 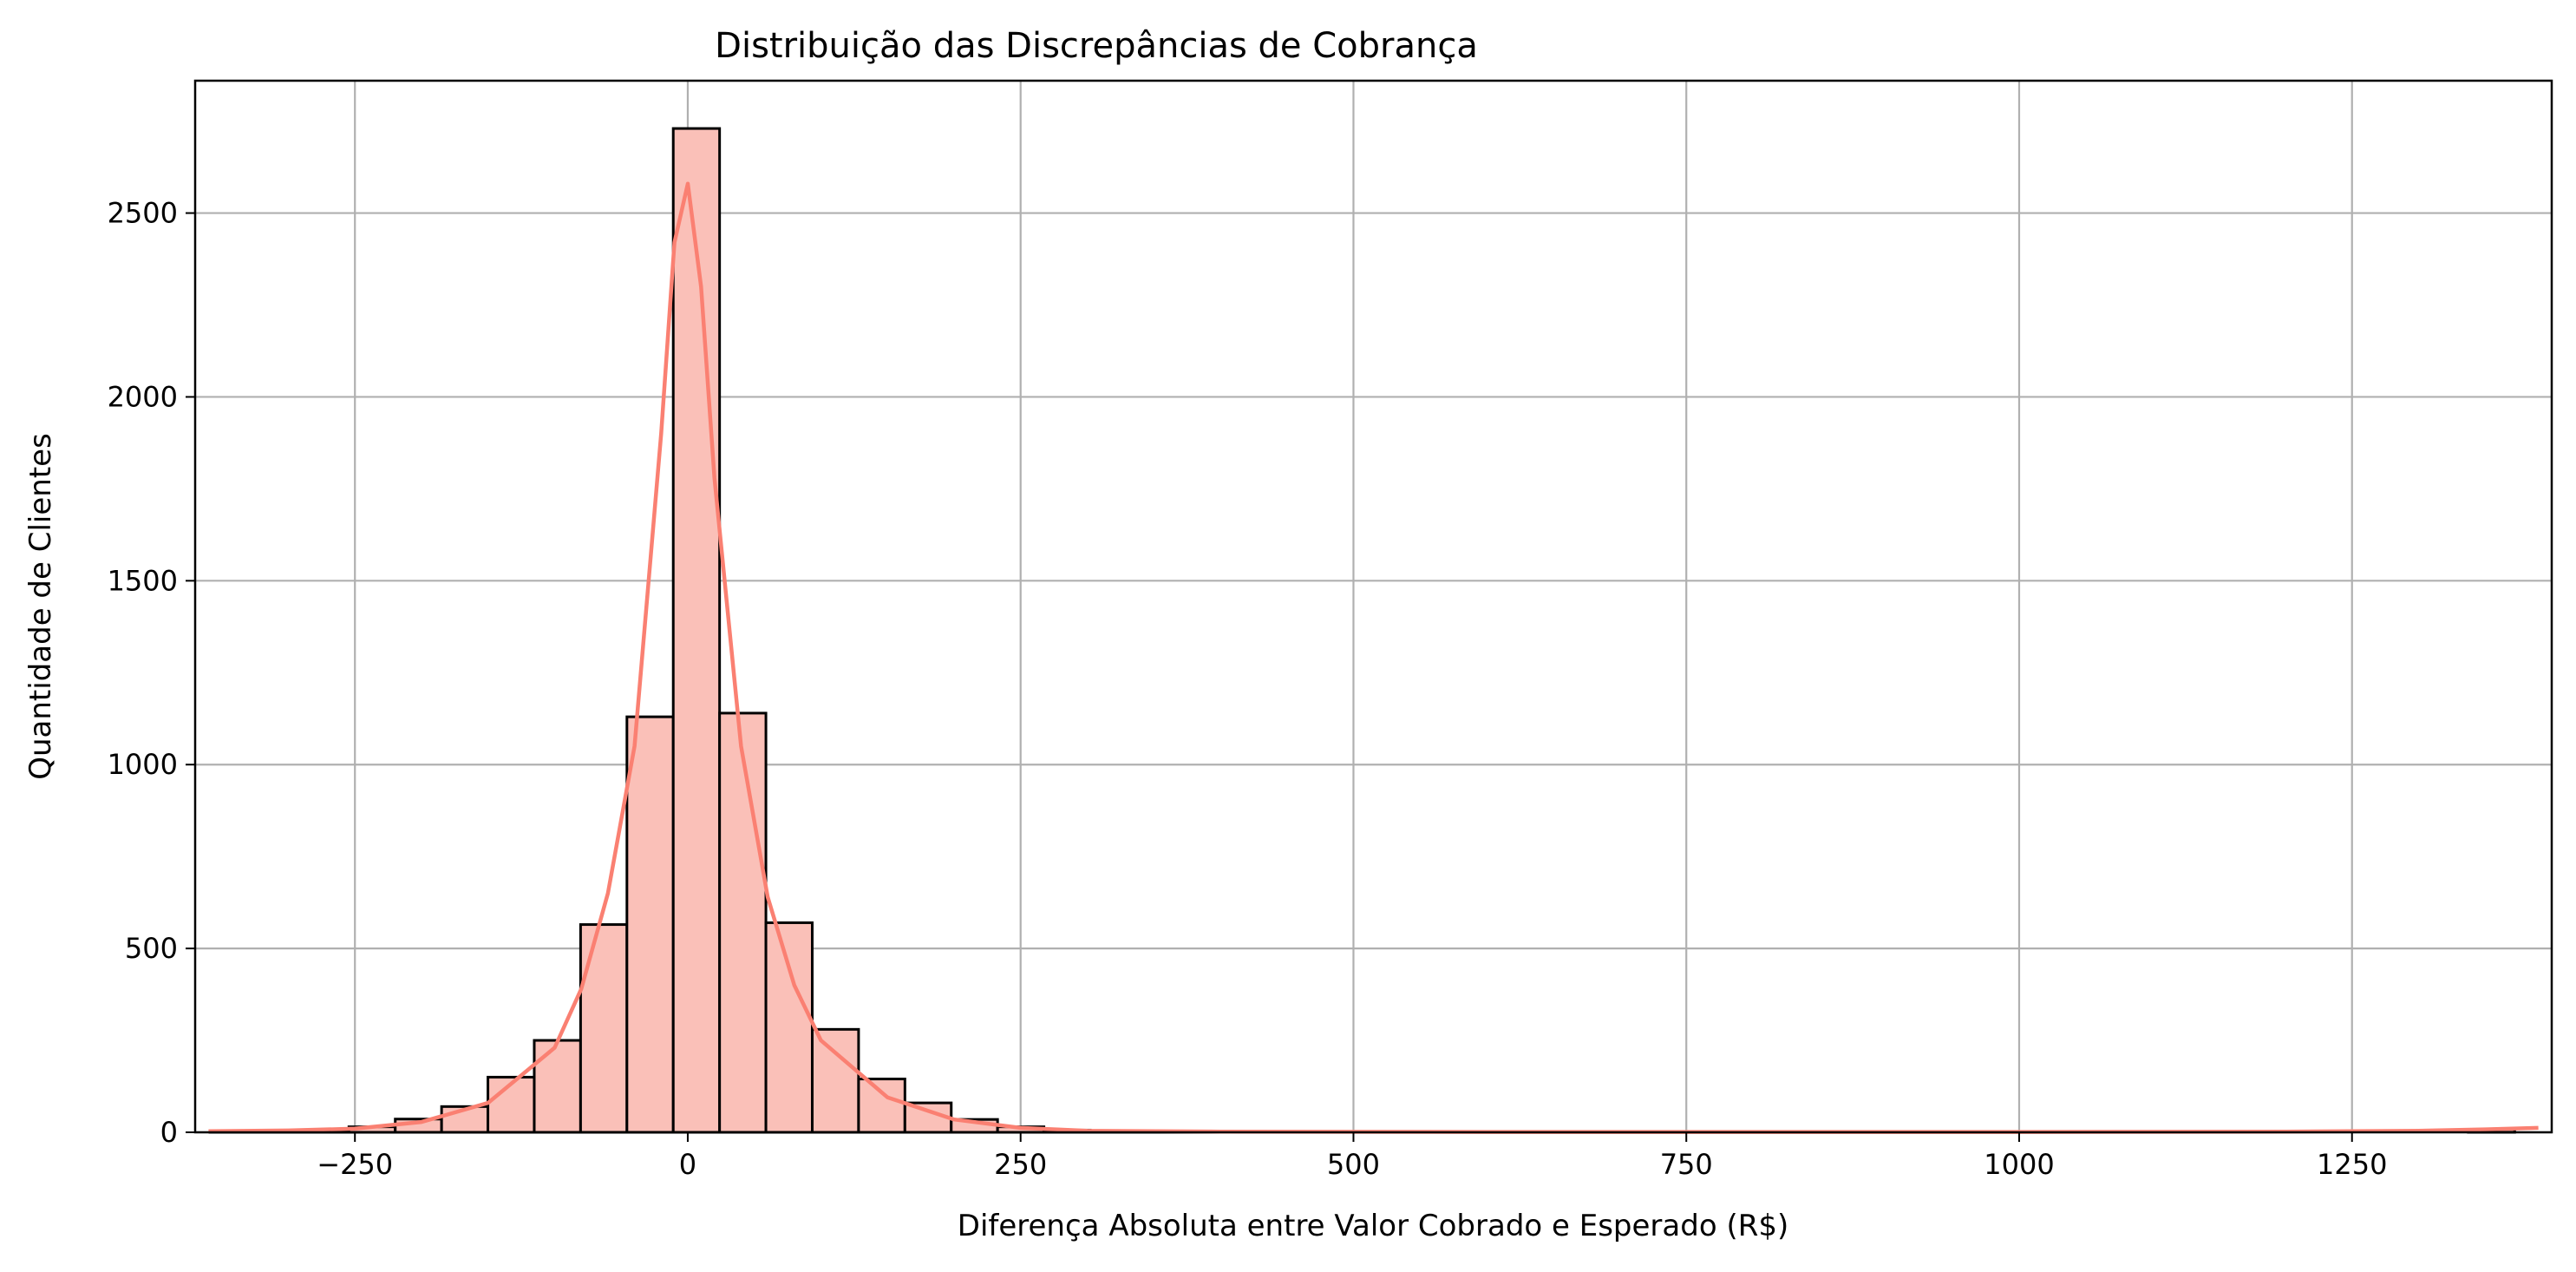 What do you see at coordinates (151, 673) in the screenshot?
I see `y-axis-ticks: 0 500 1000 1500 2000 2500` at bounding box center [151, 673].